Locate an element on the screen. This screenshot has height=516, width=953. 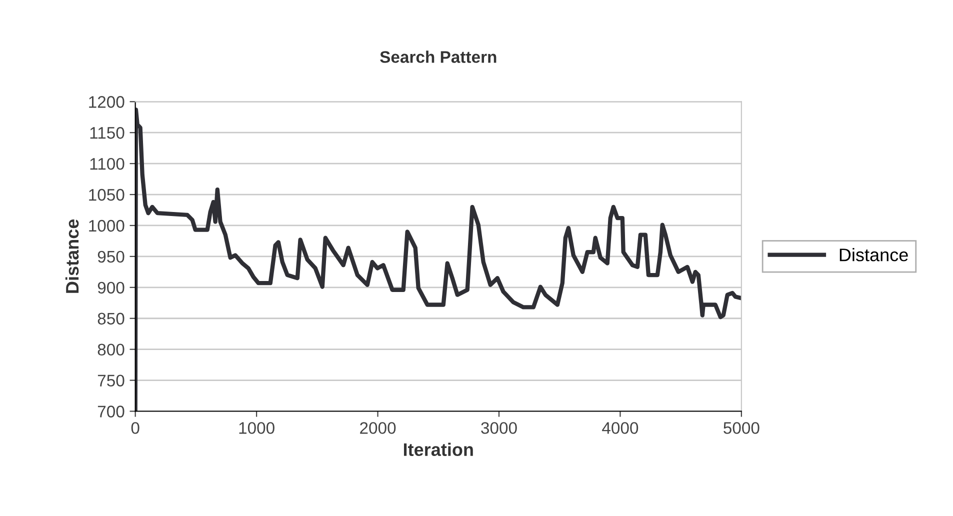
x-tick-label: 5000 is located at coordinates (742, 428).